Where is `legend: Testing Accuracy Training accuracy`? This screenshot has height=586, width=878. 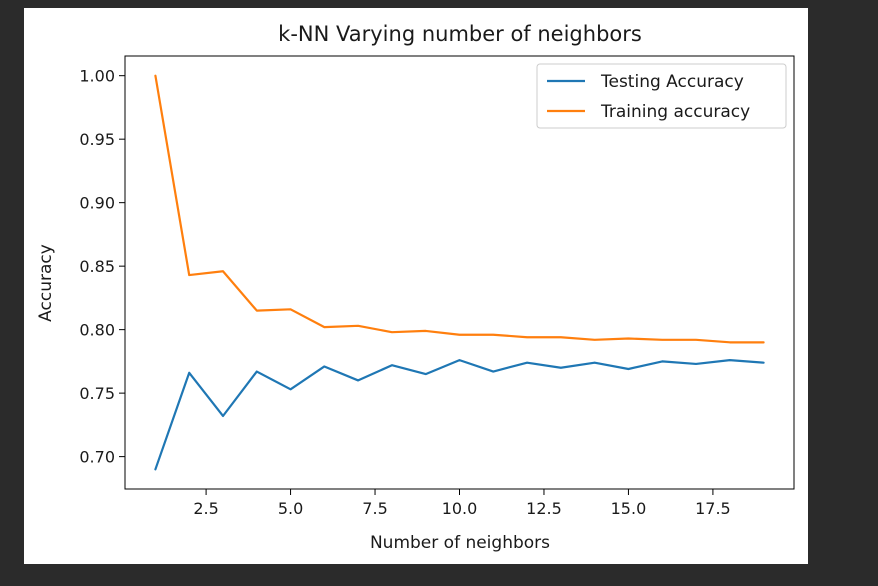 legend: Testing Accuracy Training accuracy is located at coordinates (661, 96).